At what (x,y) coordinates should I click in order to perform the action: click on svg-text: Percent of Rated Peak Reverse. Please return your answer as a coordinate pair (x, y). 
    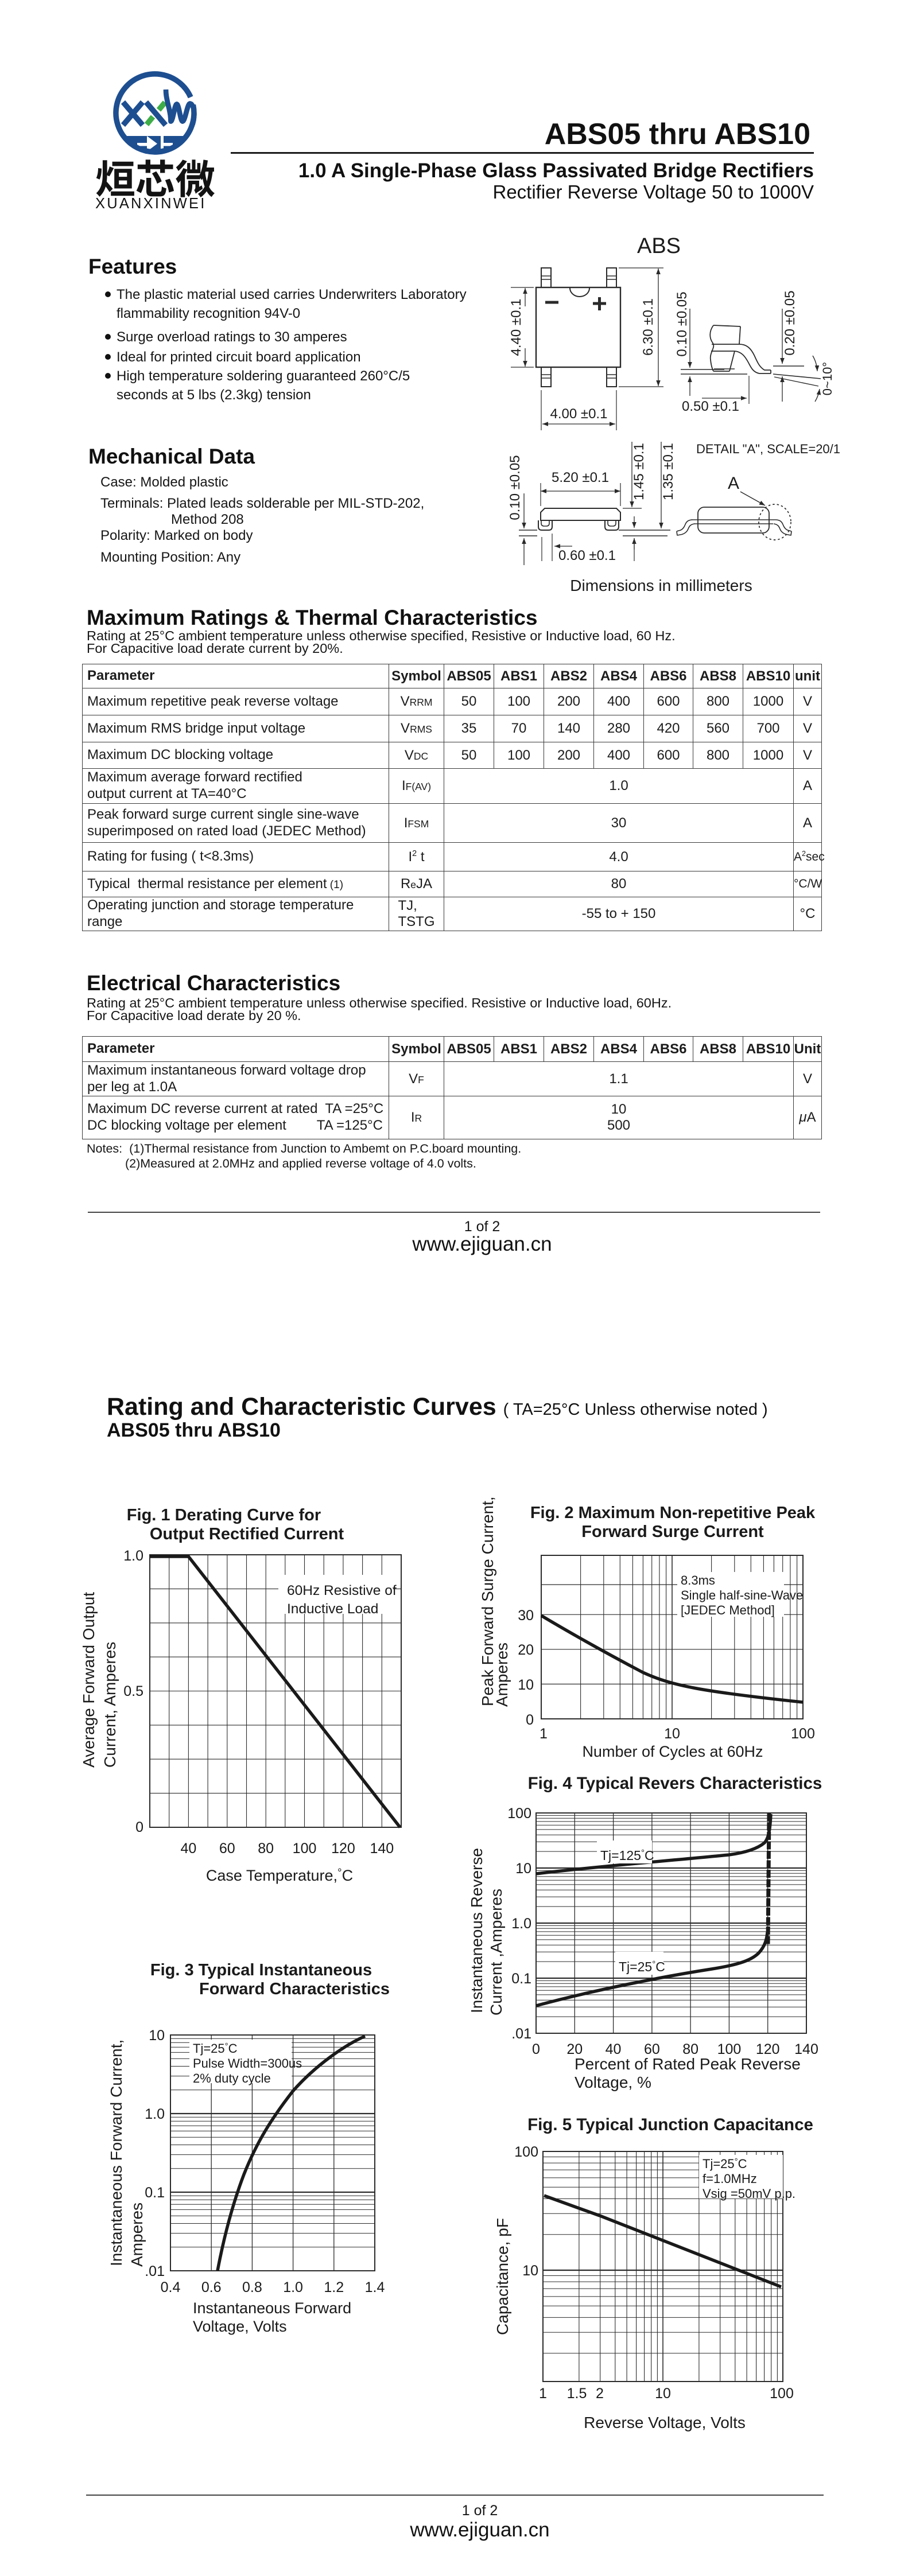
    Looking at the image, I should click on (688, 2064).